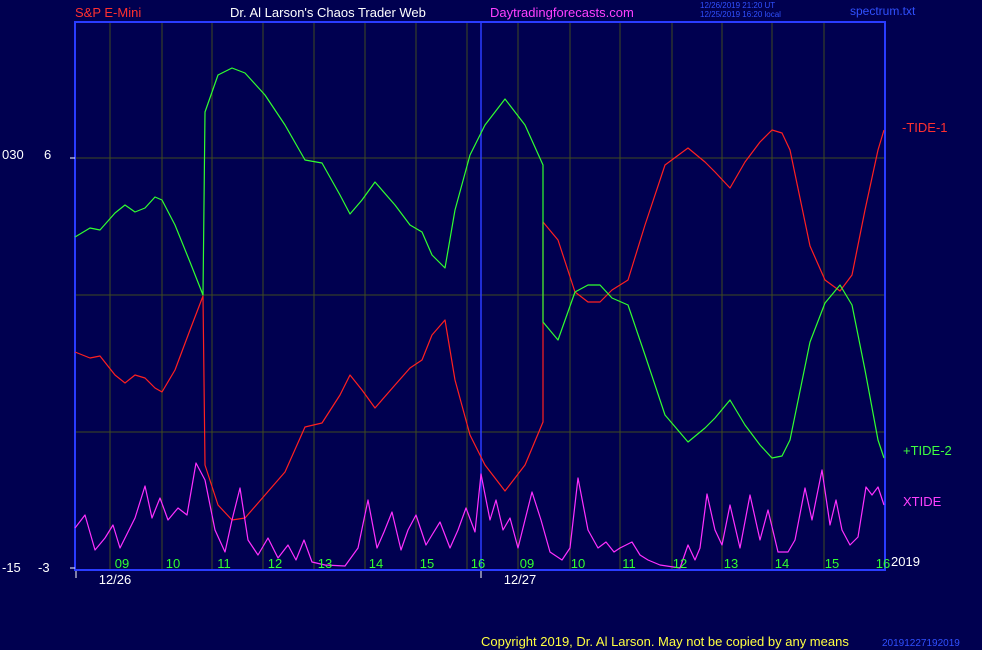  Describe the element at coordinates (927, 450) in the screenshot. I see `legend-tide2: +TIDE-2` at that location.